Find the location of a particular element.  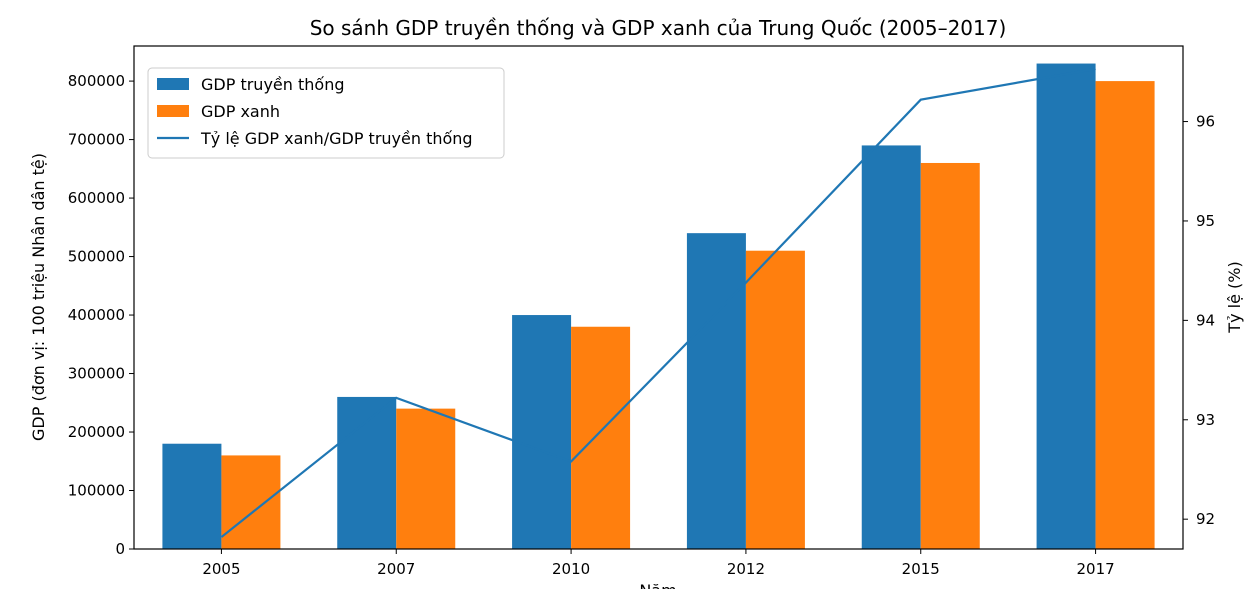

legend-label: GDP xanh is located at coordinates (240, 111).